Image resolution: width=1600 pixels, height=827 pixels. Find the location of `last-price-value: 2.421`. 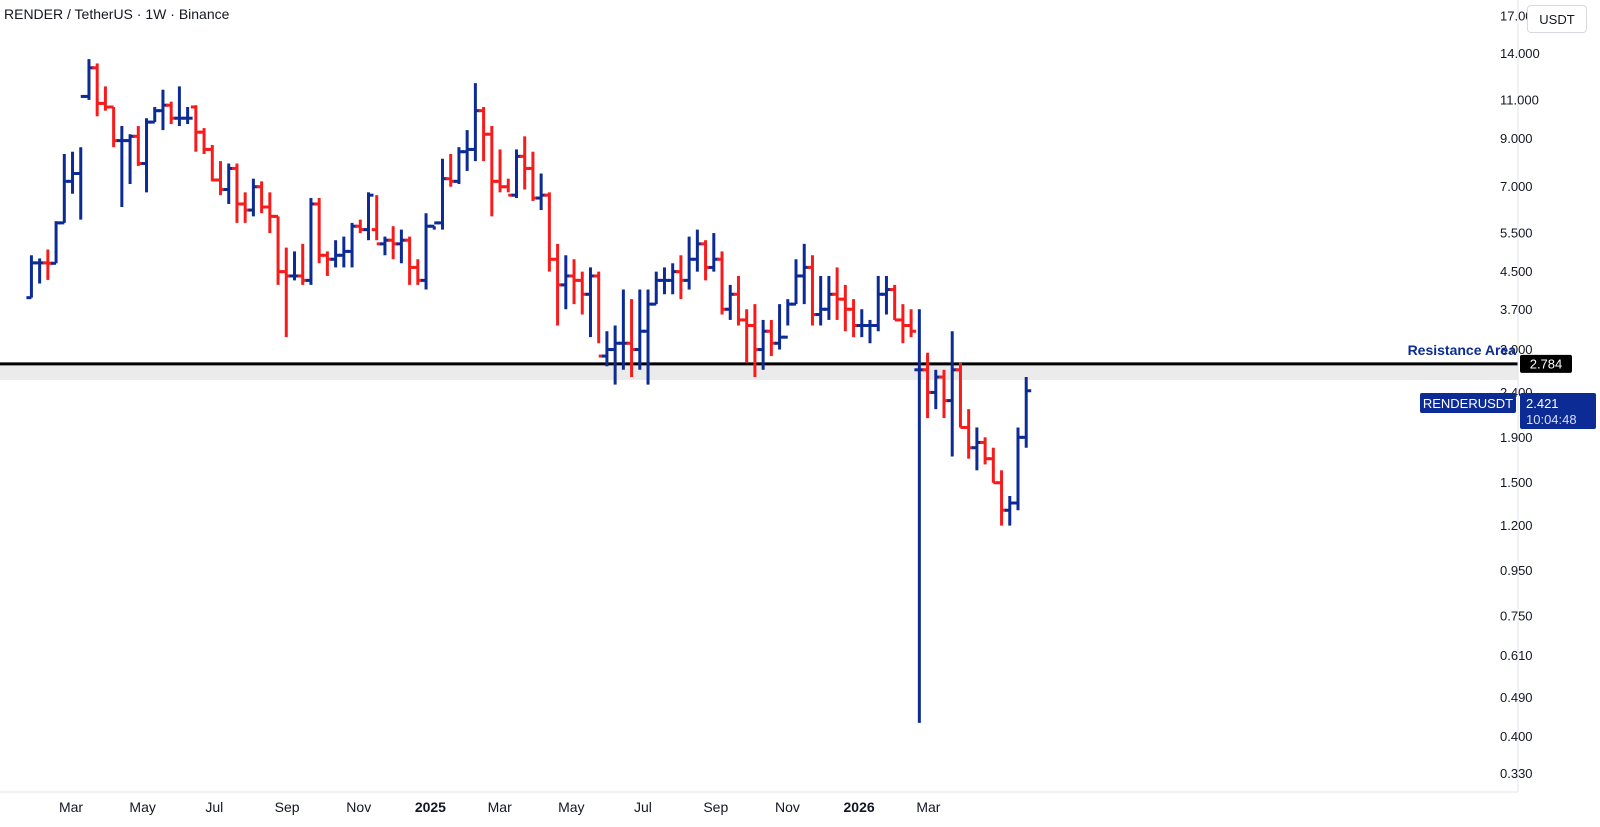

last-price-value: 2.421 is located at coordinates (1542, 403).